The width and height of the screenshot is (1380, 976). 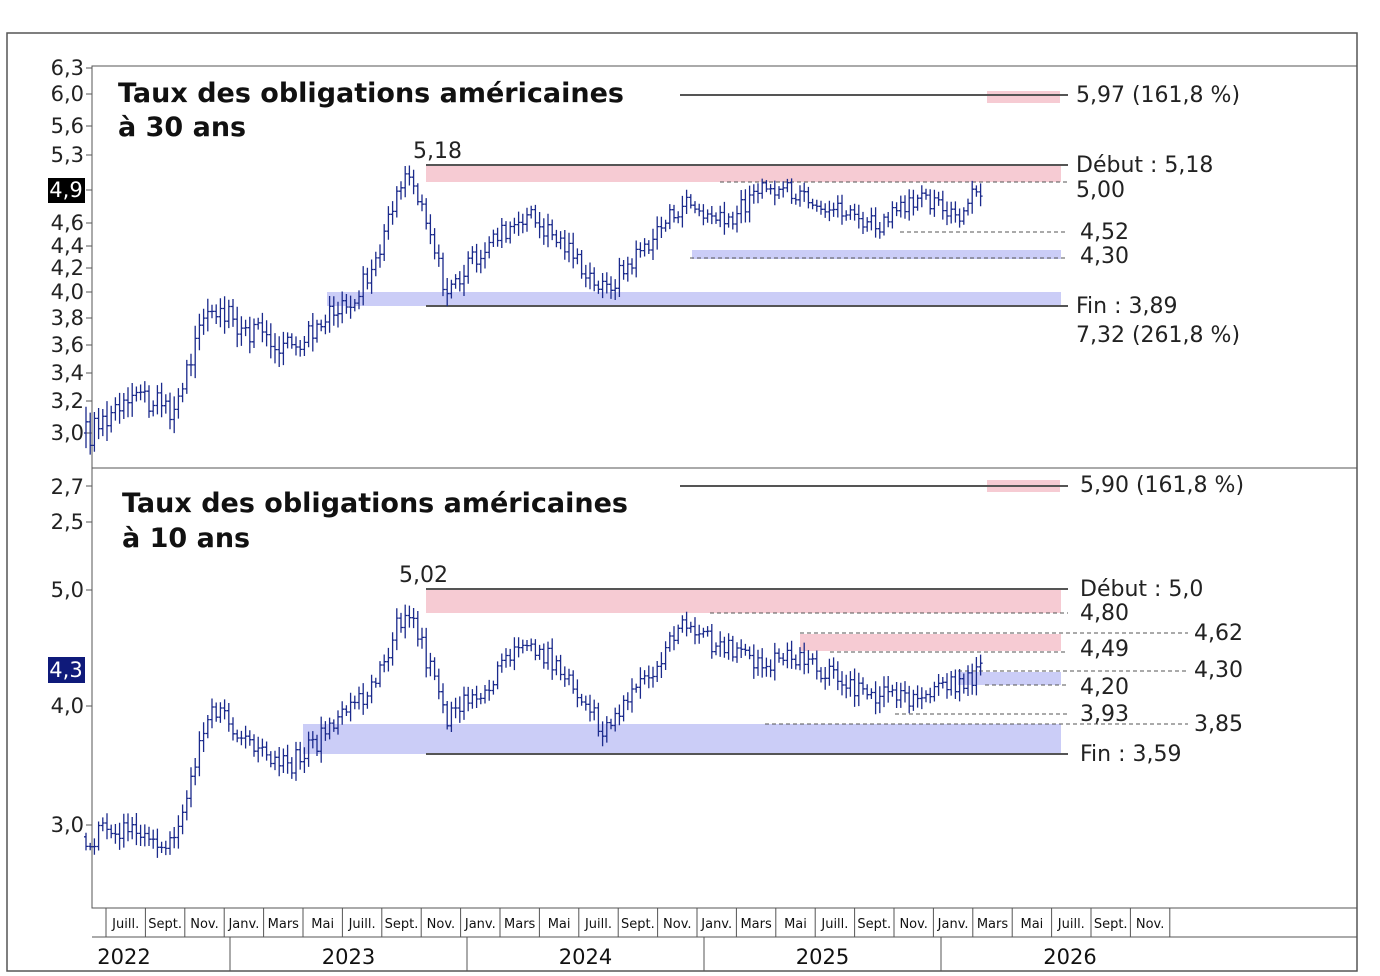 What do you see at coordinates (67, 401) in the screenshot?
I see `y-tick-label: 3,2` at bounding box center [67, 401].